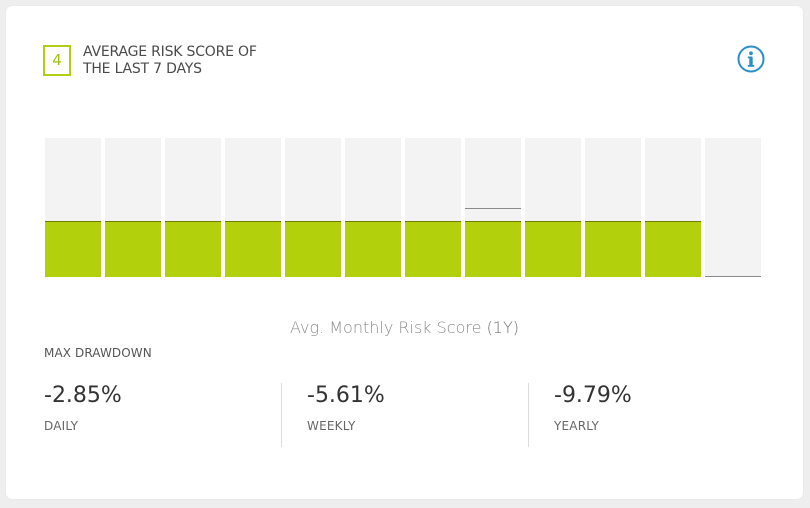 The height and width of the screenshot is (508, 810). What do you see at coordinates (502, 327) in the screenshot?
I see `chart-period: (1Y)` at bounding box center [502, 327].